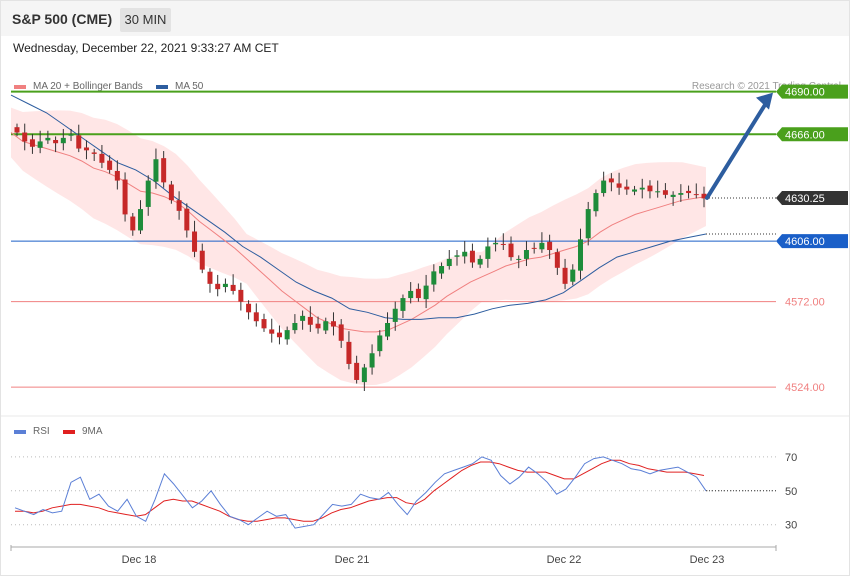 The width and height of the screenshot is (850, 576). I want to click on research-credit: Research © 2021 Trading Central, so click(766, 86).